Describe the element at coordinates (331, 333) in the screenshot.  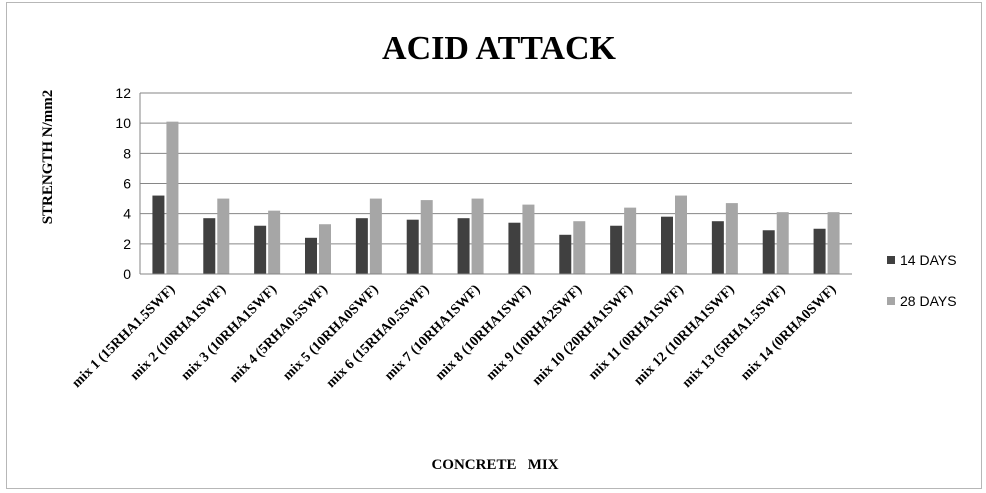
I see `x-tick-label: mix 5 (10RHA0SWF)` at that location.